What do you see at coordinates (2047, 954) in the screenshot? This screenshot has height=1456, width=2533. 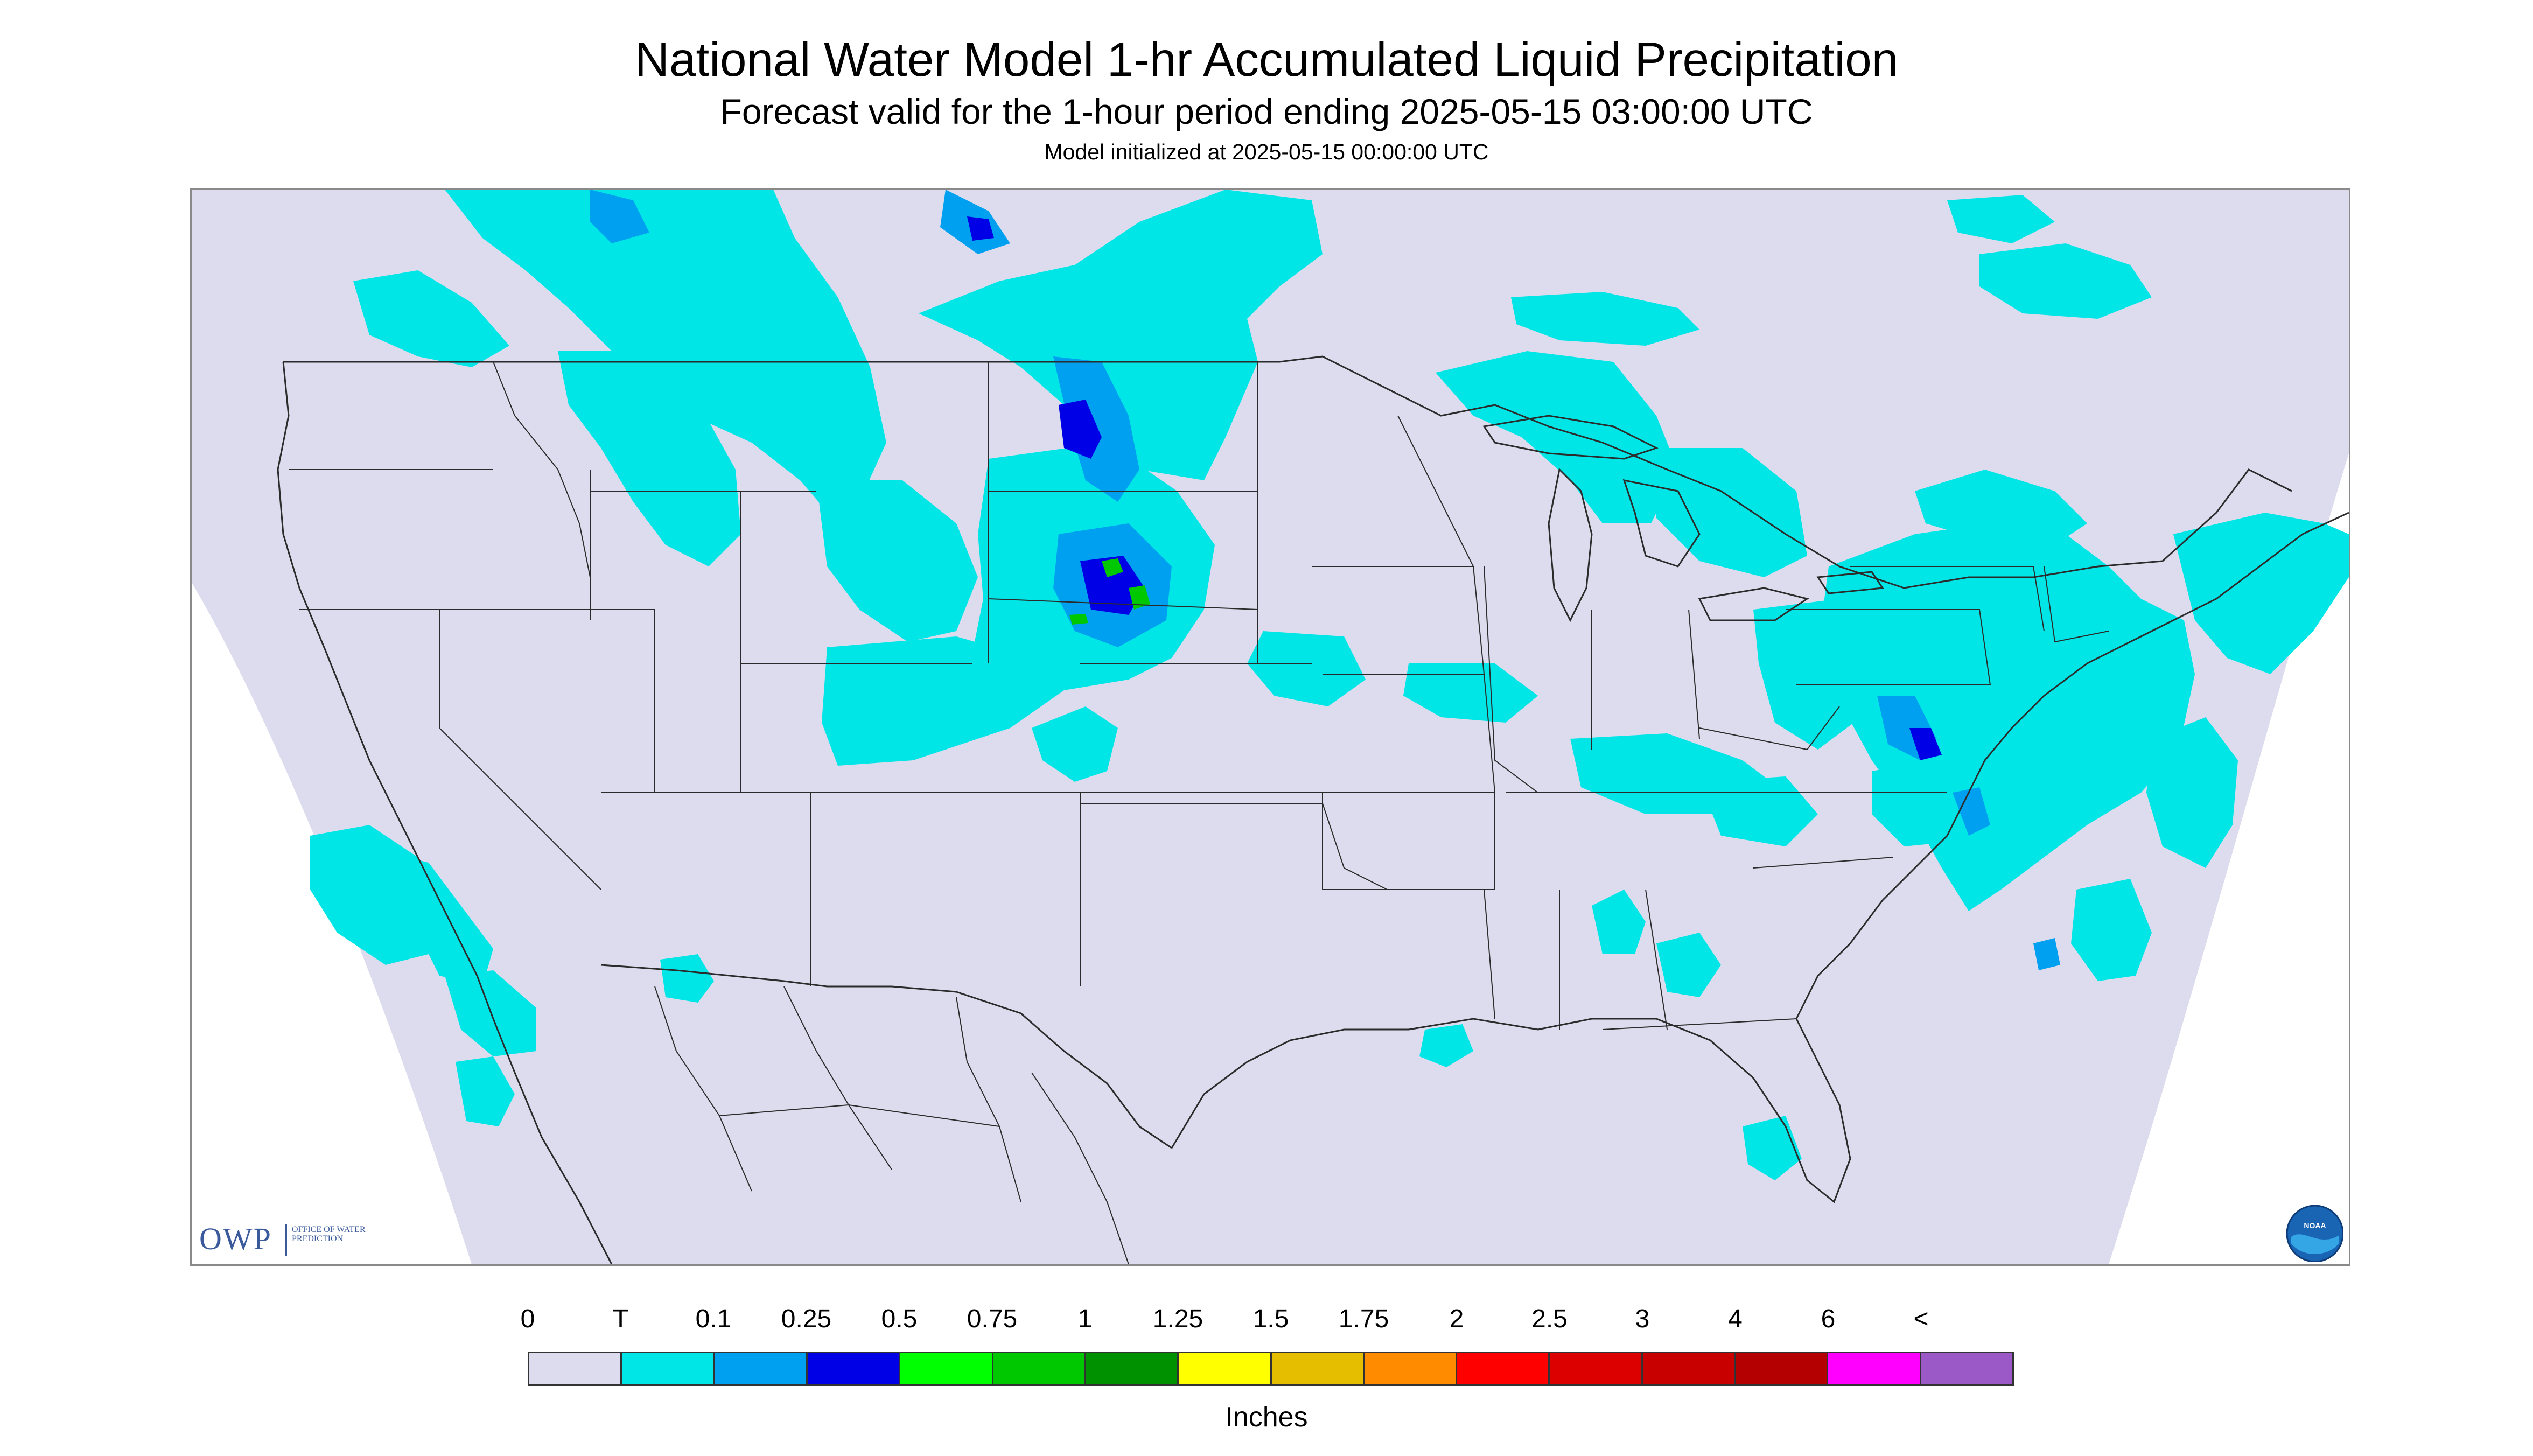 I see `precip-blue-atlantic` at bounding box center [2047, 954].